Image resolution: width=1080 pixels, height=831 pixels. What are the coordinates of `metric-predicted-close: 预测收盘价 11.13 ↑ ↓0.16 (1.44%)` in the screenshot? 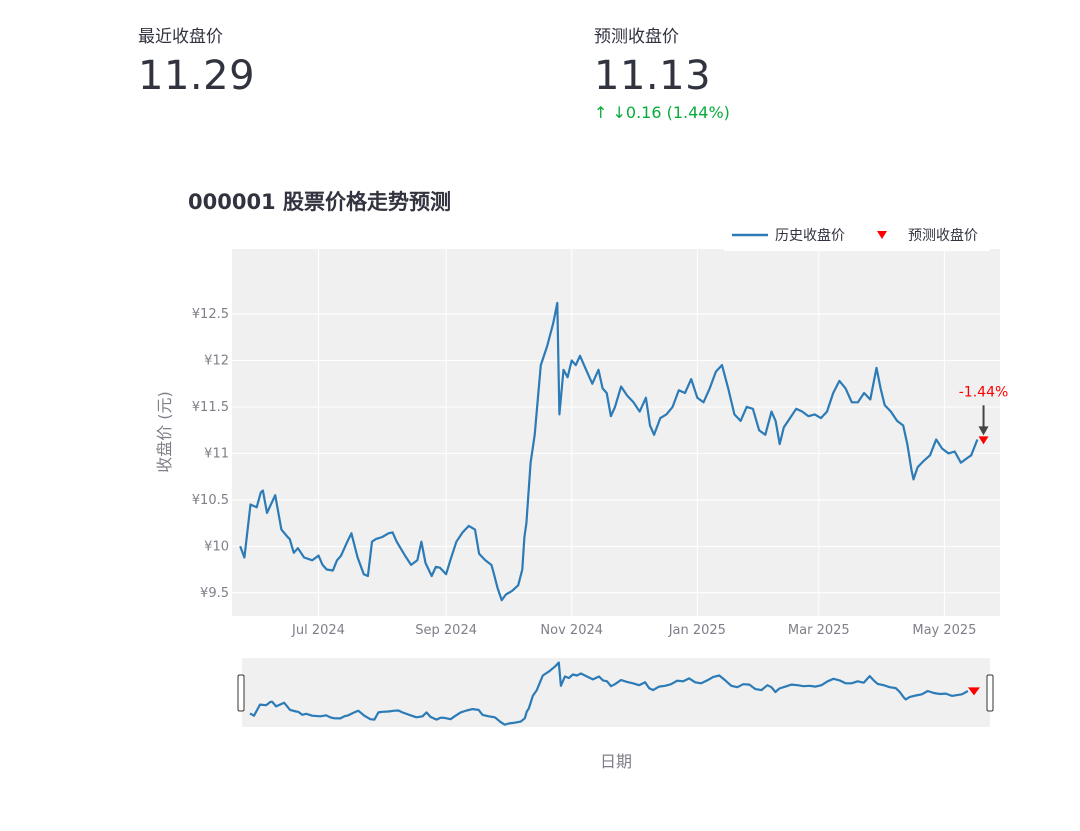 It's located at (662, 72).